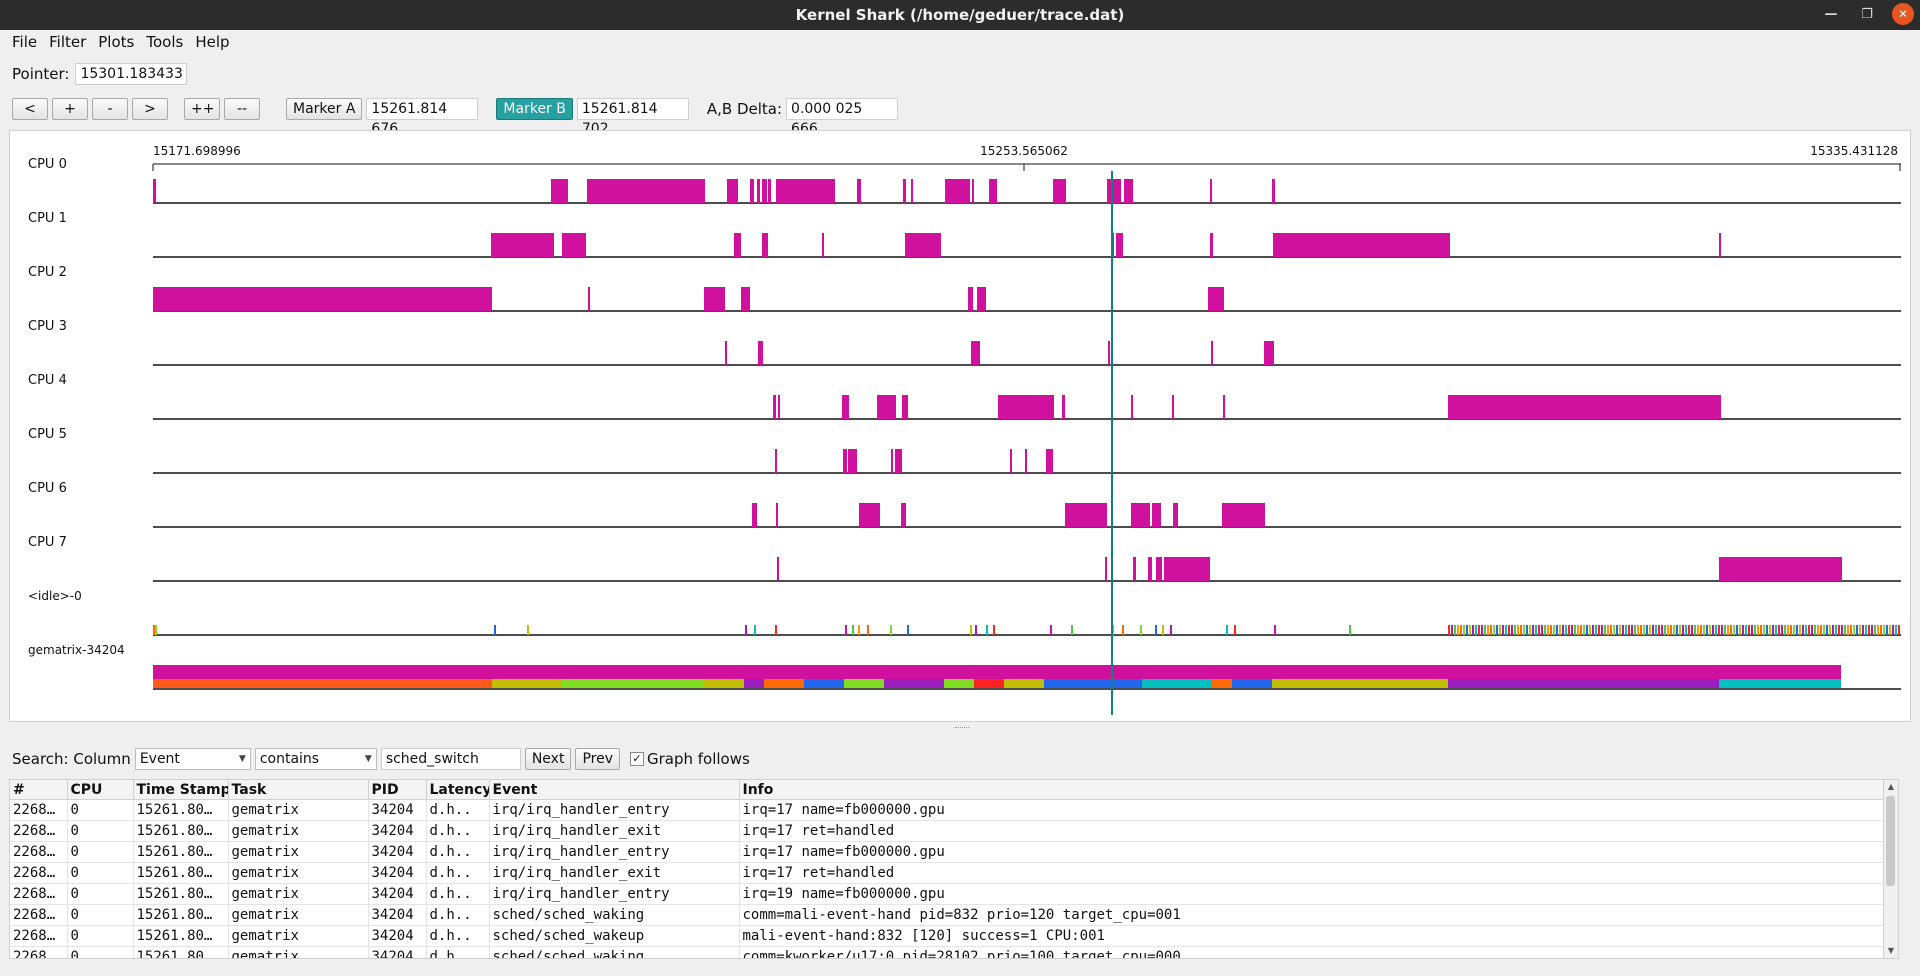 Image resolution: width=1920 pixels, height=976 pixels. Describe the element at coordinates (181, 790) in the screenshot. I see `col-header-timestamp: Time Stamp` at that location.